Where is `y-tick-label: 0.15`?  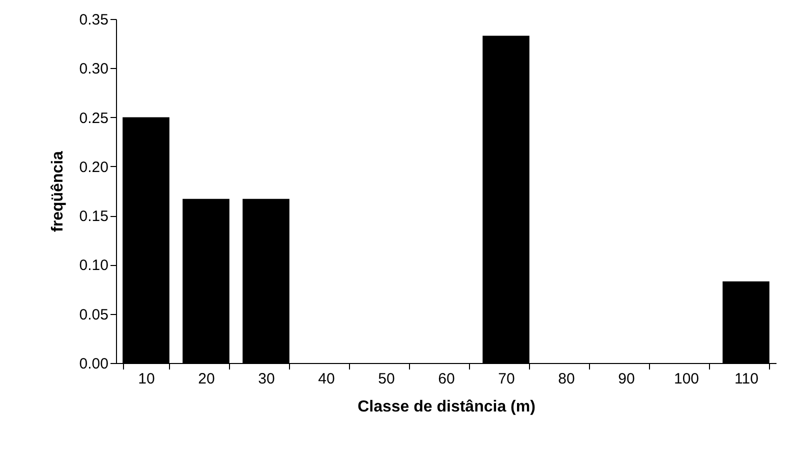
y-tick-label: 0.15 is located at coordinates (93, 217).